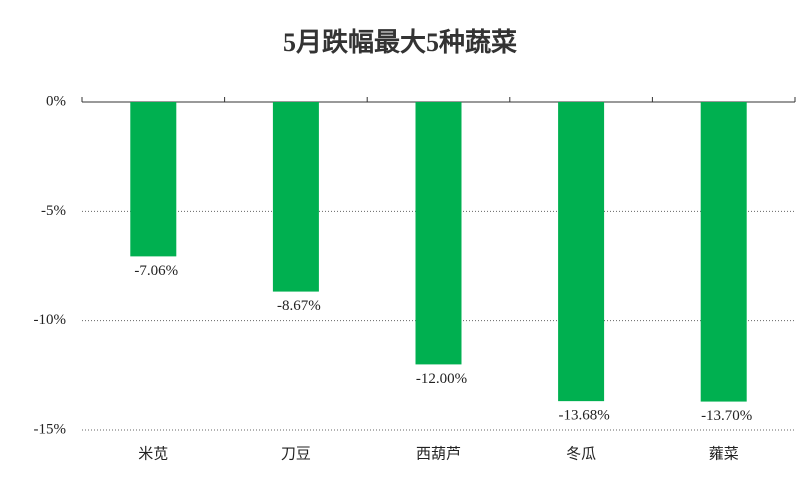 This screenshot has height=480, width=800. What do you see at coordinates (581, 453) in the screenshot?
I see `x-tick-label: 冬瓜` at bounding box center [581, 453].